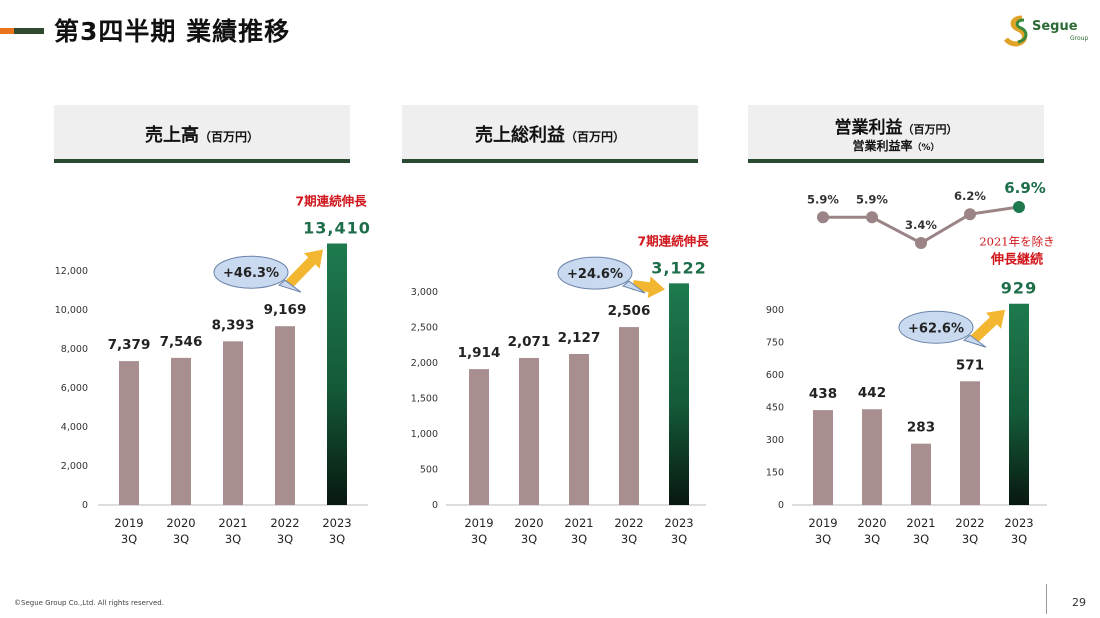 This screenshot has width=1100, height=618. I want to click on panel-header-sales: 売上高（百万円）, so click(202, 134).